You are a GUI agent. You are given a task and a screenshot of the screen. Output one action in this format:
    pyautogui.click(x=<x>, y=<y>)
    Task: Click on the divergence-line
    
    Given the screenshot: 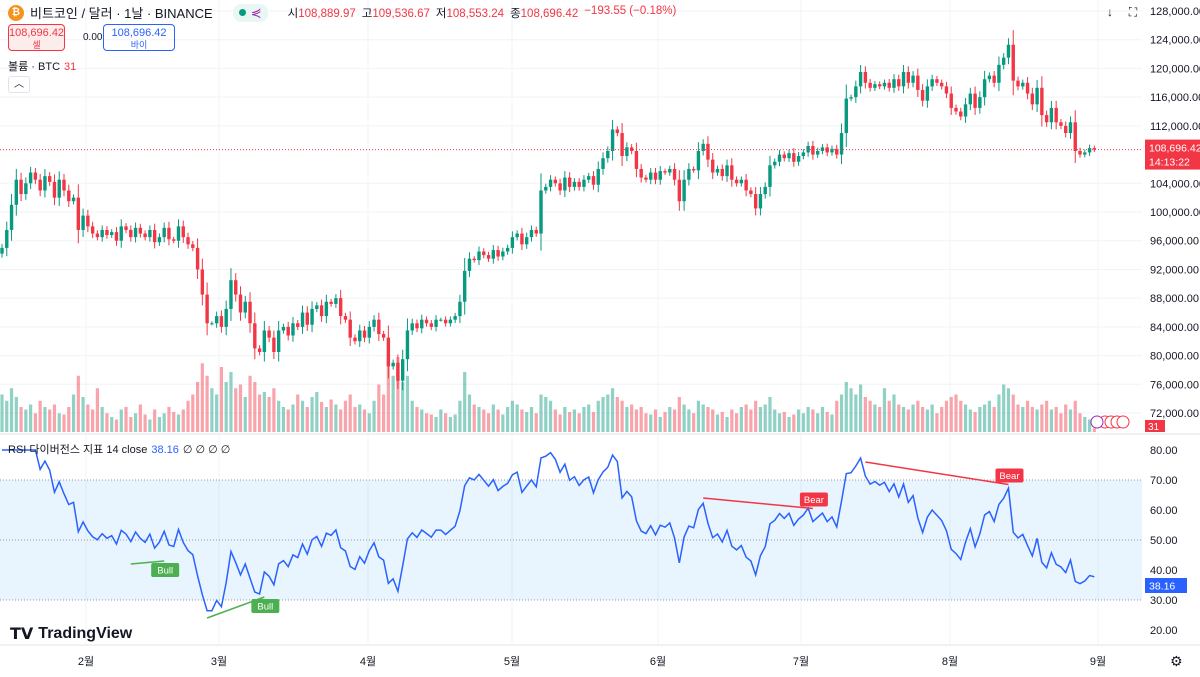 What is the action you would take?
    pyautogui.click(x=758, y=503)
    